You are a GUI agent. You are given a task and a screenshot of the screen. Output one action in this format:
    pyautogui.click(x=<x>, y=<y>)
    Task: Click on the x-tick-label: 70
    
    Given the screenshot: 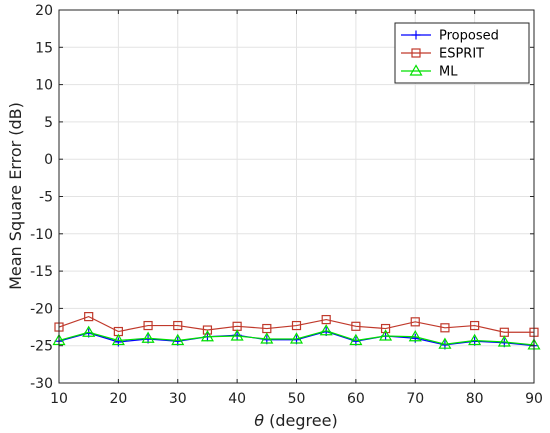 What is the action you would take?
    pyautogui.click(x=415, y=399)
    